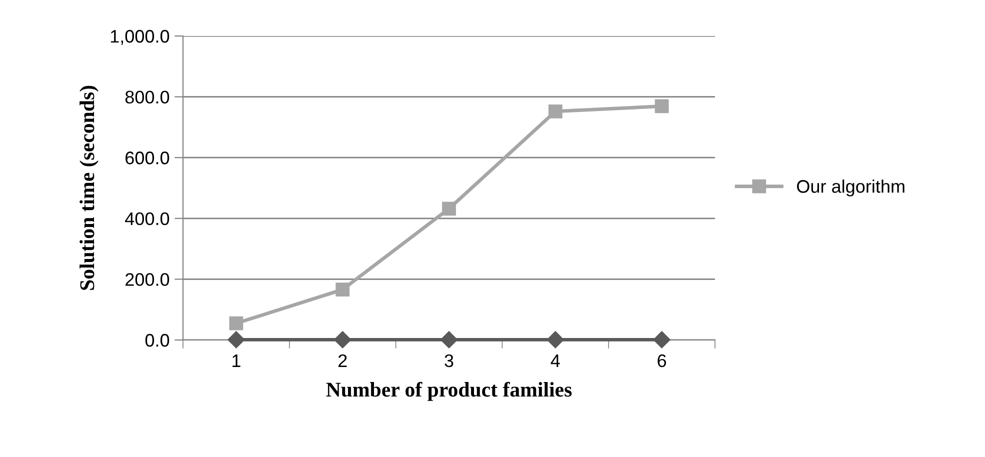 The height and width of the screenshot is (457, 985). Describe the element at coordinates (449, 391) in the screenshot. I see `x-axis-title: Number of product families` at that location.